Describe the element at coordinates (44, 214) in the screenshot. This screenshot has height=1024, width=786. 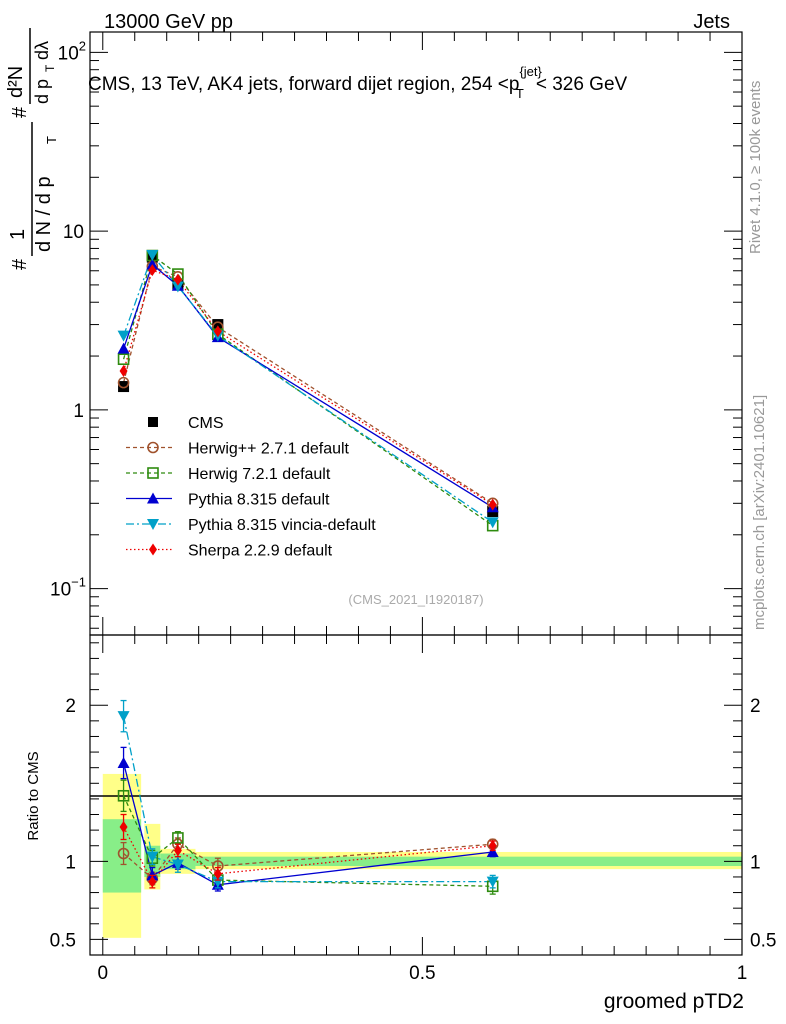
I see `ylabel-dN: d N / d p` at that location.